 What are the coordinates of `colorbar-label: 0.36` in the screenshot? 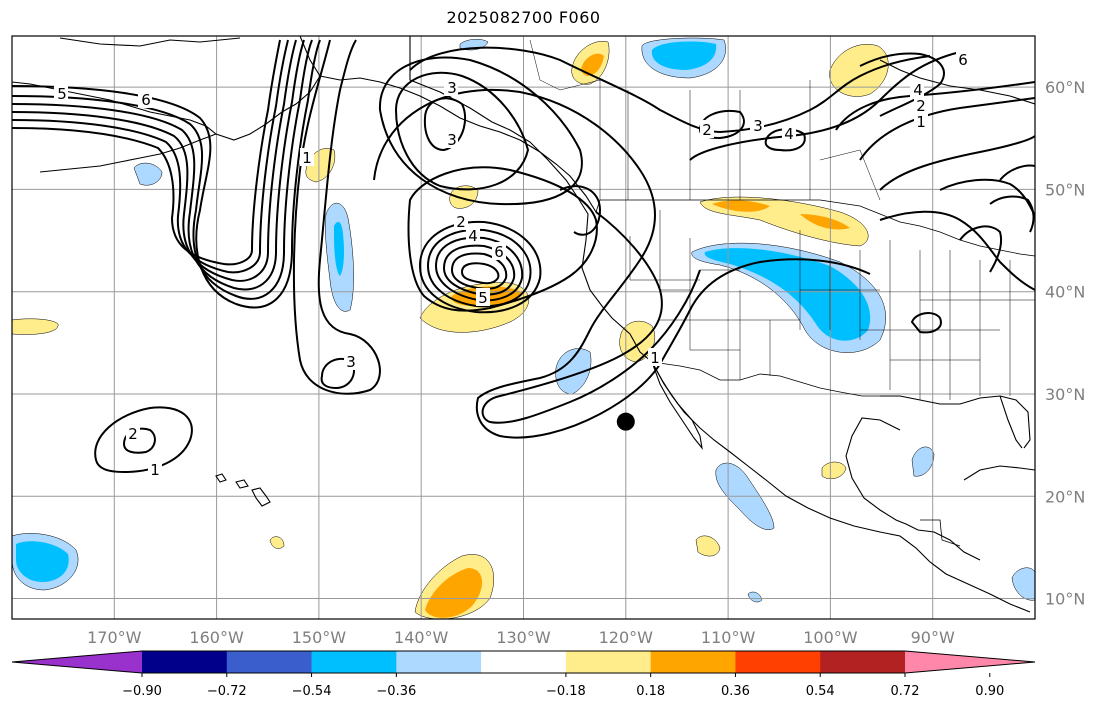 It's located at (735, 691).